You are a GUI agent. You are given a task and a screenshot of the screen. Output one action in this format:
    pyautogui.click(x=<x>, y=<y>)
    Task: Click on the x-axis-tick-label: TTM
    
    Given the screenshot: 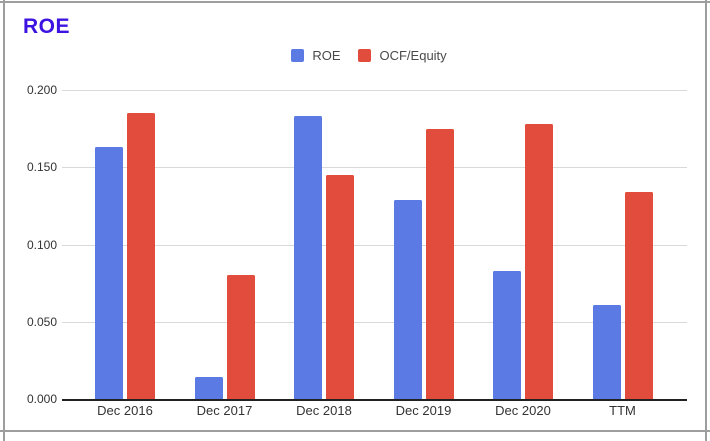 What is the action you would take?
    pyautogui.click(x=622, y=410)
    